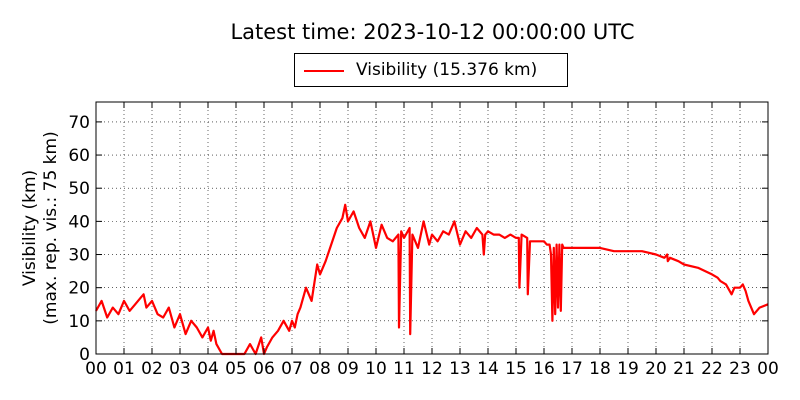 The height and width of the screenshot is (400, 800). Describe the element at coordinates (84, 355) in the screenshot. I see `y-tick-label: 0` at that location.